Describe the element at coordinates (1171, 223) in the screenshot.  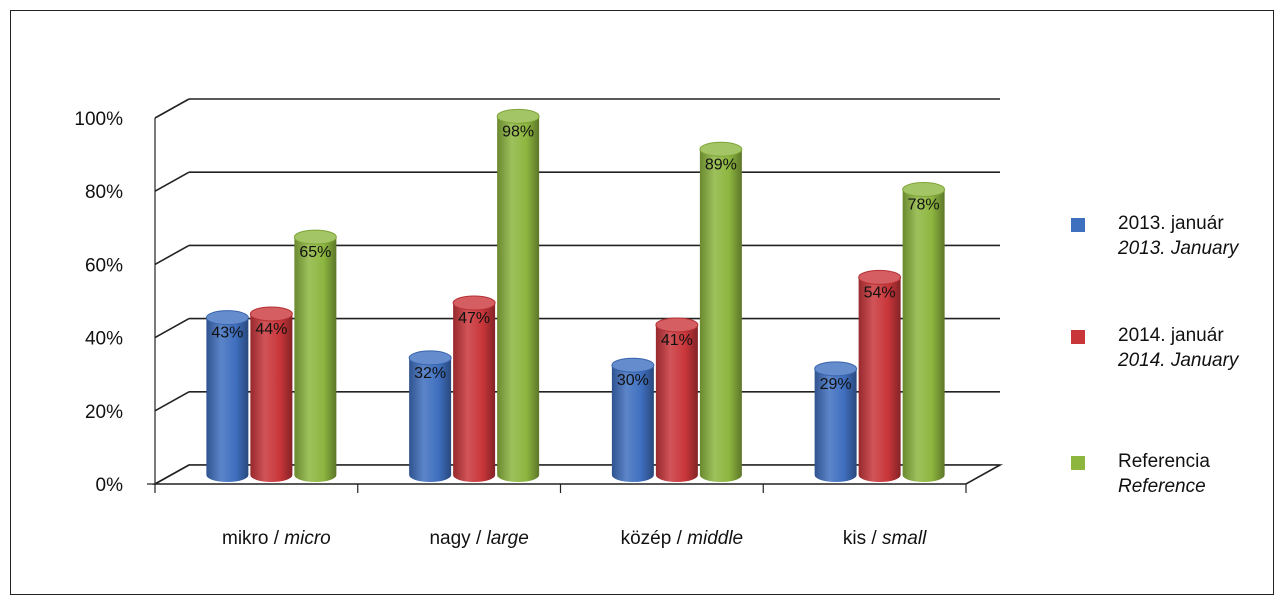
I see `legend-label-2013: 2013. január` at that location.